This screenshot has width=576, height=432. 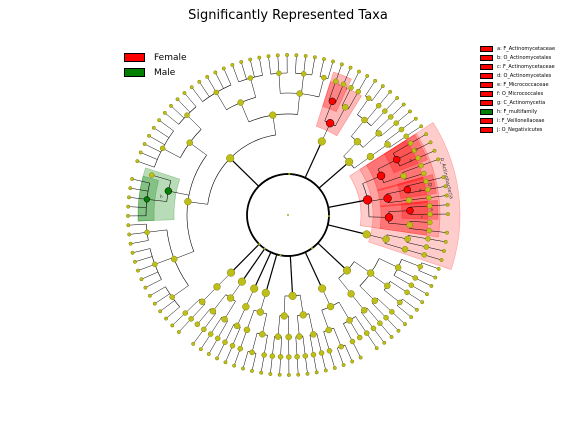 What do you see at coordinates (526, 48) in the screenshot?
I see `taxa-legend-label: a: F_Actinomycetaceae` at bounding box center [526, 48].